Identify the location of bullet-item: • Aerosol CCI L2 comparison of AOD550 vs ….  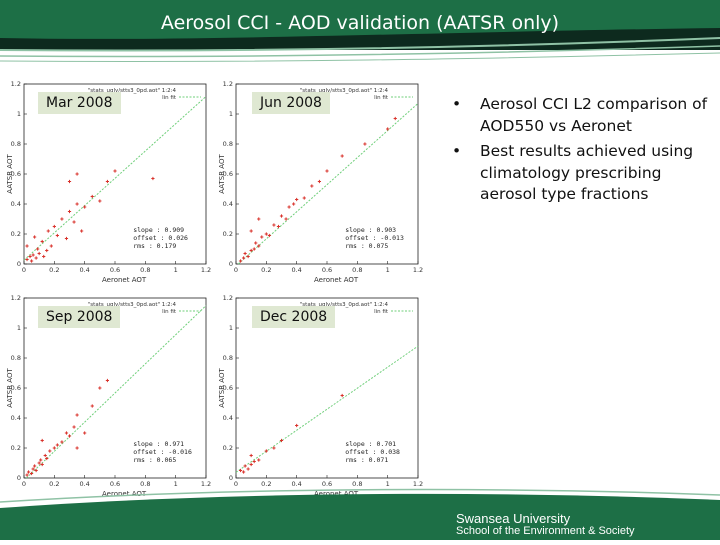
(583, 115).